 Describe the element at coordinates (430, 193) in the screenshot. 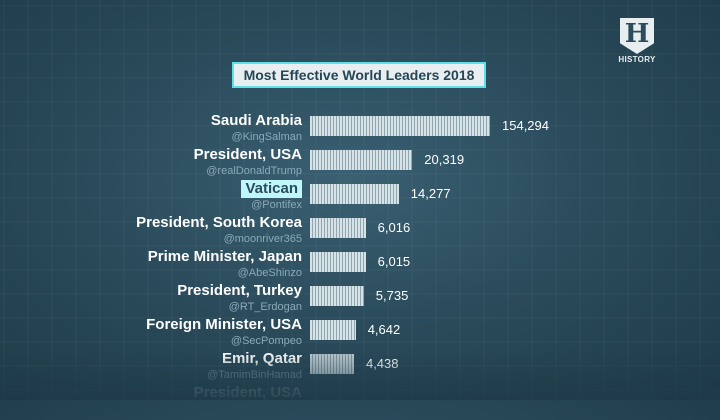

I see `value-label: 14,277` at that location.